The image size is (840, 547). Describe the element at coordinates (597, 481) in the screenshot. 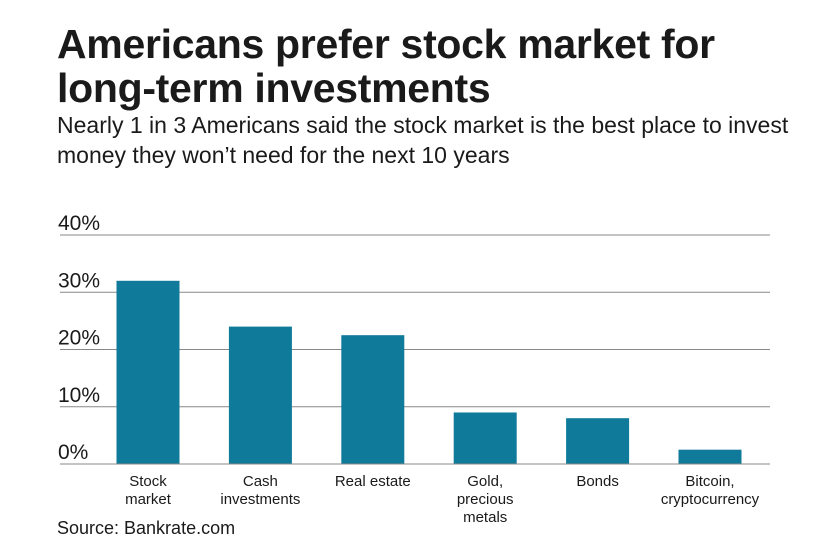

I see `x-tick-label: Bonds` at that location.